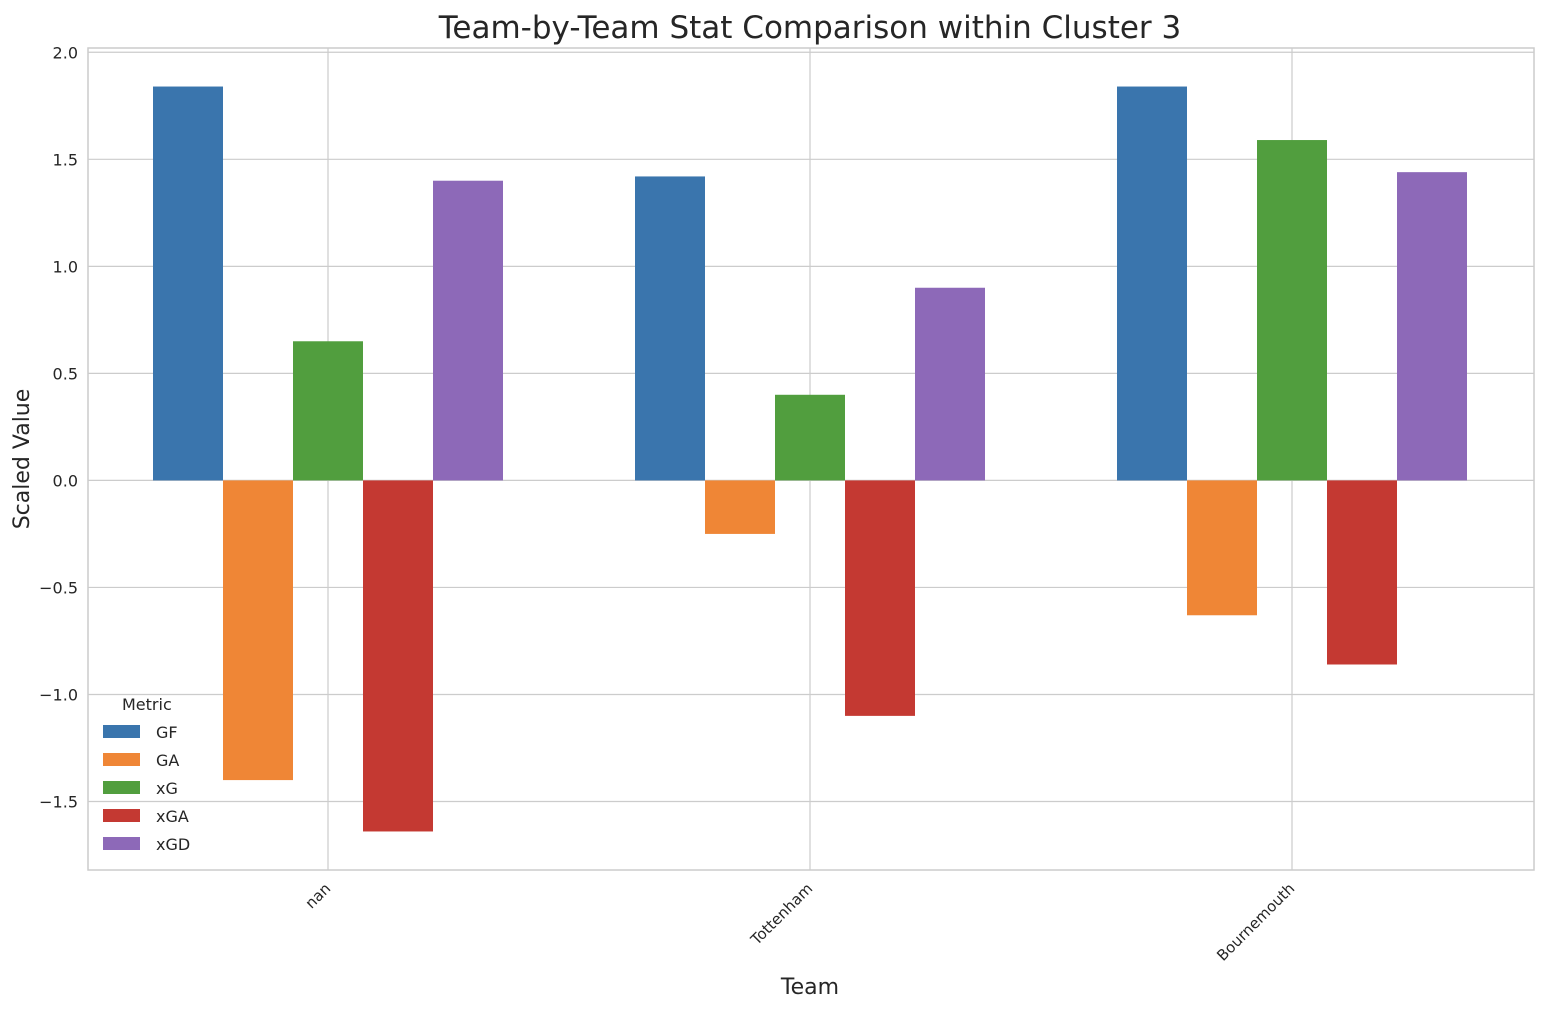 The width and height of the screenshot is (1544, 1010). I want to click on bar-xgd-nan, so click(468, 330).